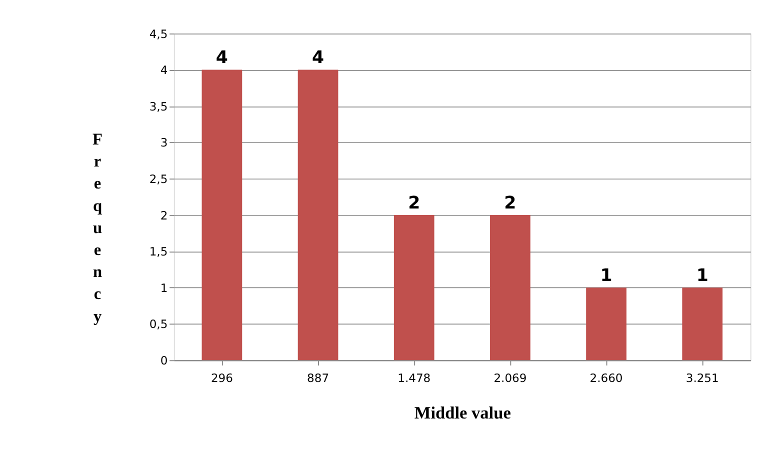 This screenshot has height=467, width=760. What do you see at coordinates (164, 70) in the screenshot?
I see `y-tick-label: 4` at bounding box center [164, 70].